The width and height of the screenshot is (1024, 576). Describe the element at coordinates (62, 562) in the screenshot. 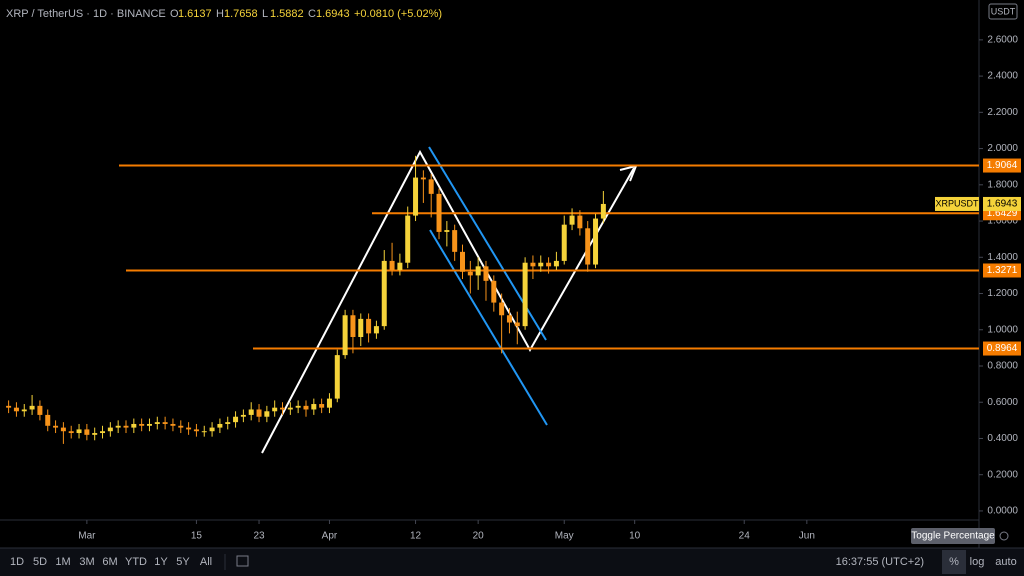

I see `range-button: 1M` at that location.